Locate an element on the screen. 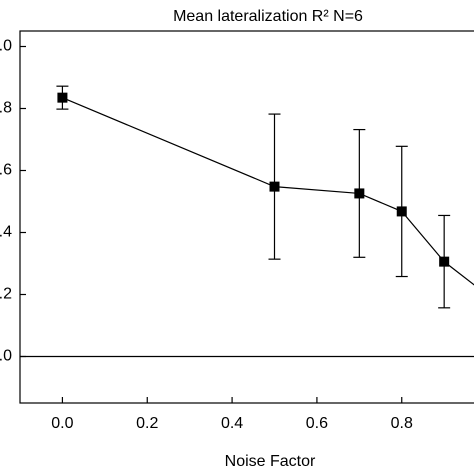  x-tick-label: 0.0 is located at coordinates (62, 423).